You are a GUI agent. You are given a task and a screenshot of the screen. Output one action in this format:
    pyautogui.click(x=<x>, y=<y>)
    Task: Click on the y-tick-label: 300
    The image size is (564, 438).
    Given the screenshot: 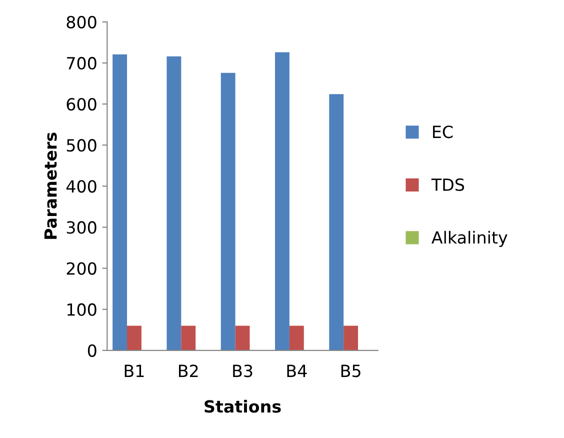 What is the action you would take?
    pyautogui.click(x=81, y=227)
    